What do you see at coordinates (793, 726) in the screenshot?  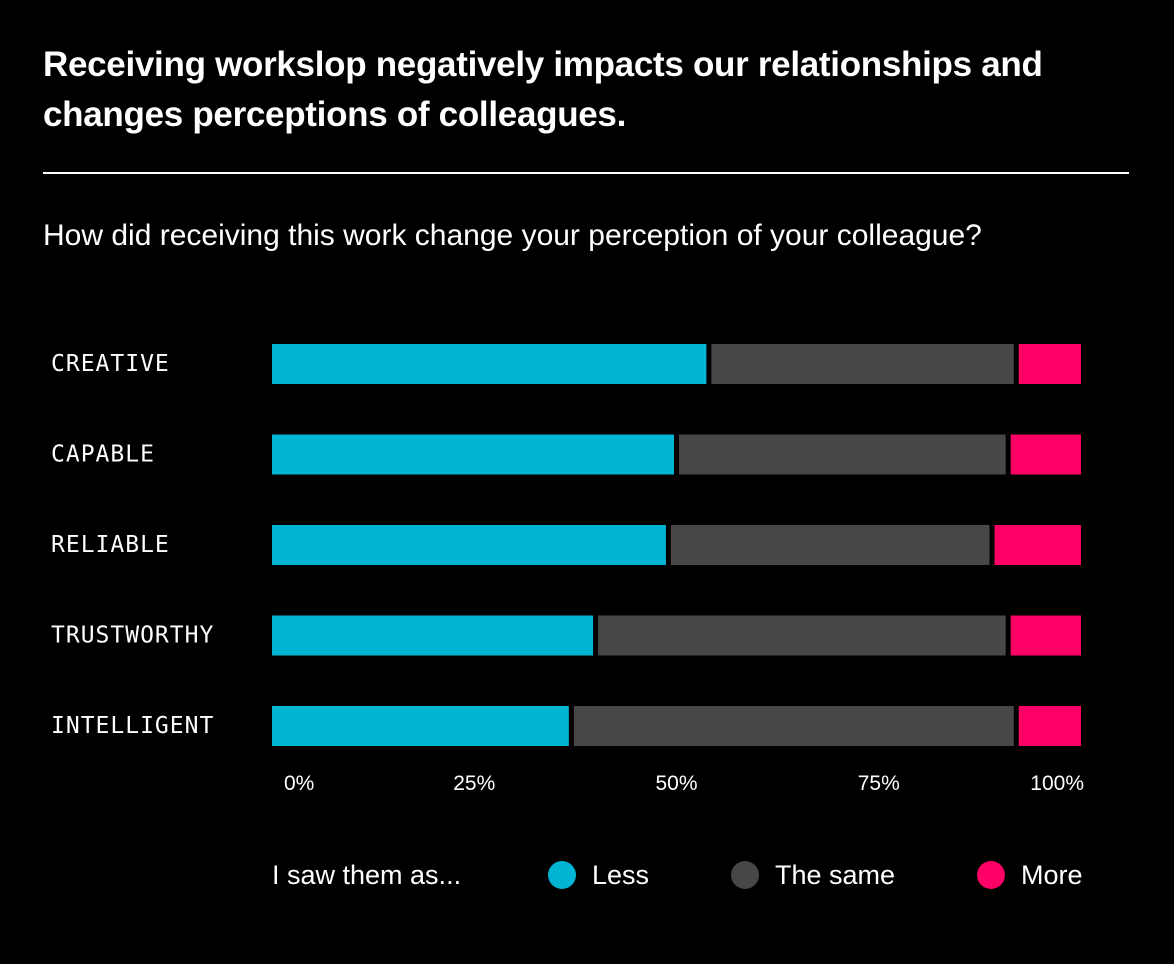 I see `bar-intelligent-the-same` at bounding box center [793, 726].